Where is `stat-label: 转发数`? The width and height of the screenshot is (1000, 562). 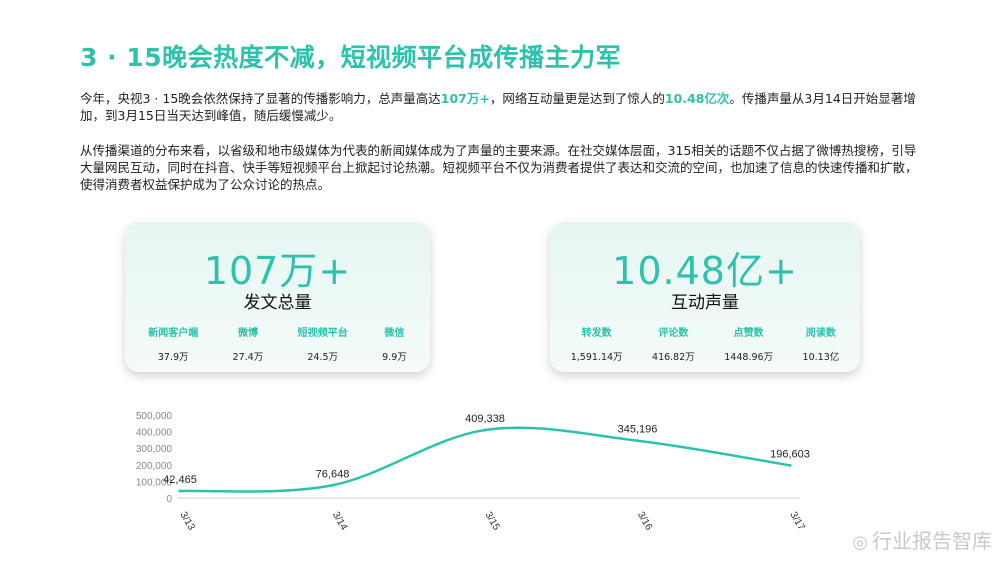
stat-label: 转发数 is located at coordinates (596, 333).